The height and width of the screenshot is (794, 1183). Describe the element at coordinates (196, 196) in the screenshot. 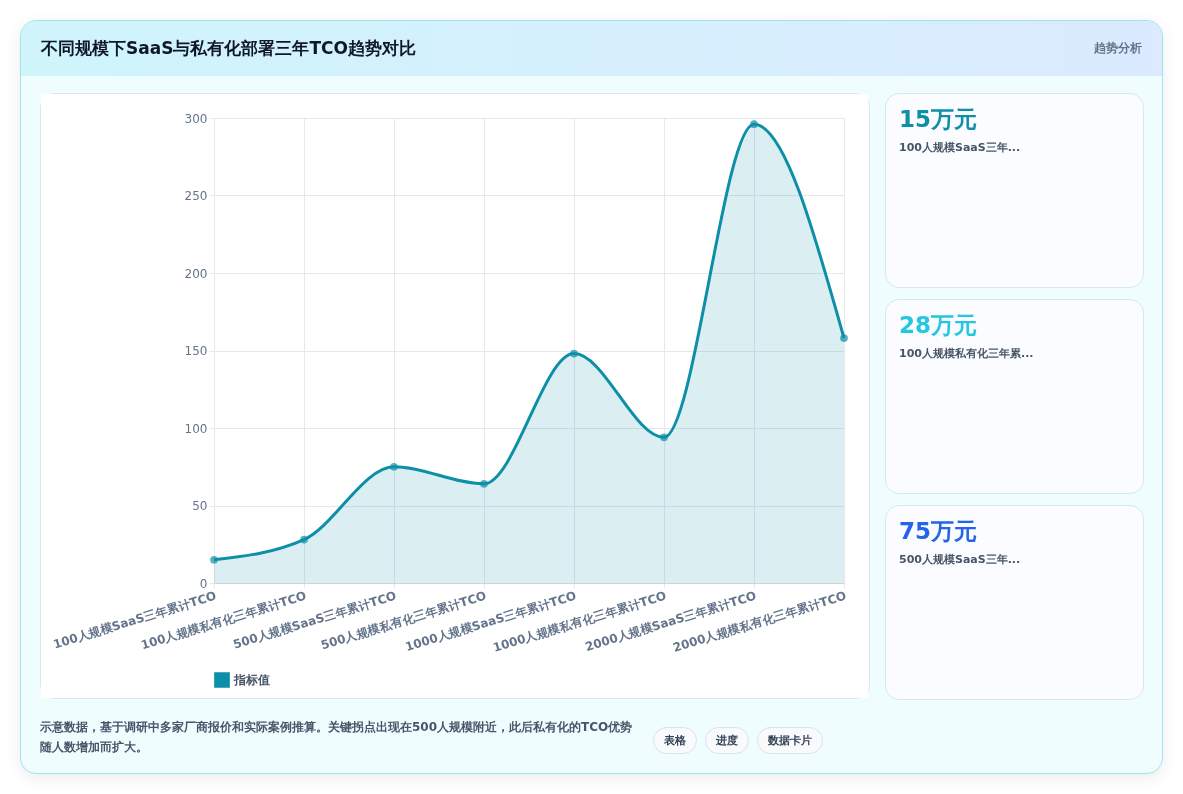

I see `y-tick-label: 250` at that location.